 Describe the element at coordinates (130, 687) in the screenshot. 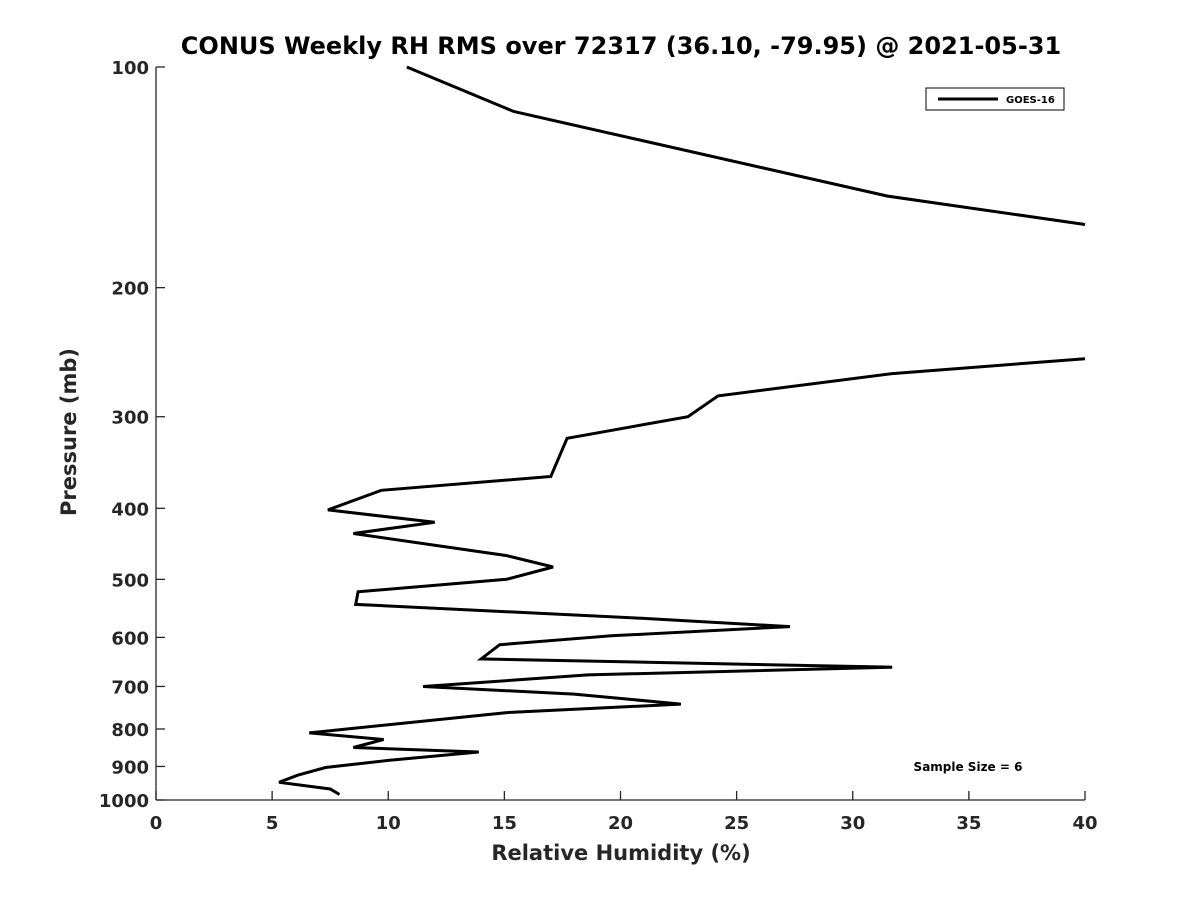

I see `y-tick-label: 700` at that location.